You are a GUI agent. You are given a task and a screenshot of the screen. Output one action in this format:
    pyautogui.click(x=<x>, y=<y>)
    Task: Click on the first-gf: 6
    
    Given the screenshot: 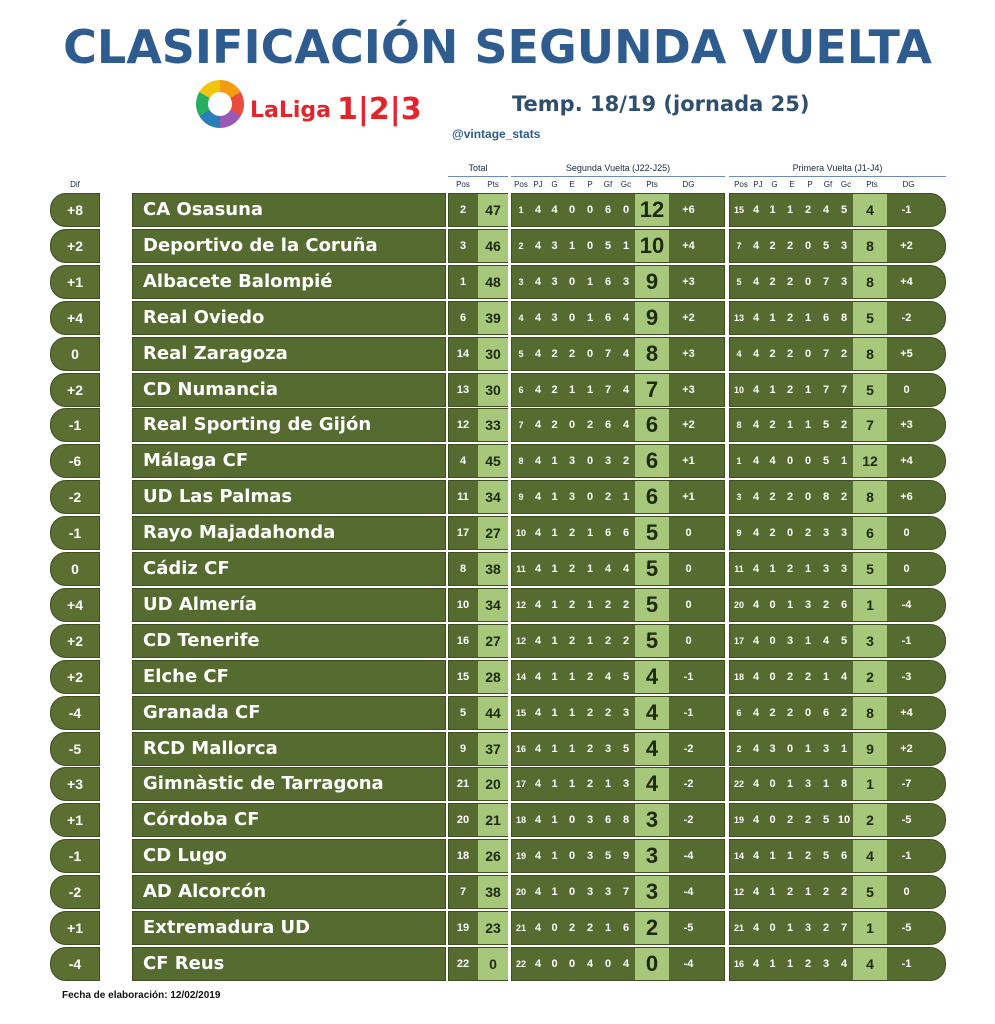 What is the action you would take?
    pyautogui.click(x=826, y=712)
    